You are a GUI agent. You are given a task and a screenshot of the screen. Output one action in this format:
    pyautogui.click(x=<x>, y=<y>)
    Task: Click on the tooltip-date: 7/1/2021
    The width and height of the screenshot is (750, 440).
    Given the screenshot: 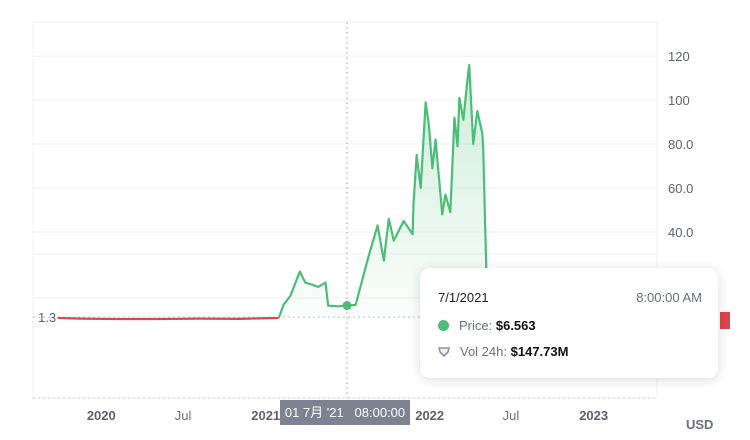 What is the action you would take?
    pyautogui.click(x=463, y=297)
    